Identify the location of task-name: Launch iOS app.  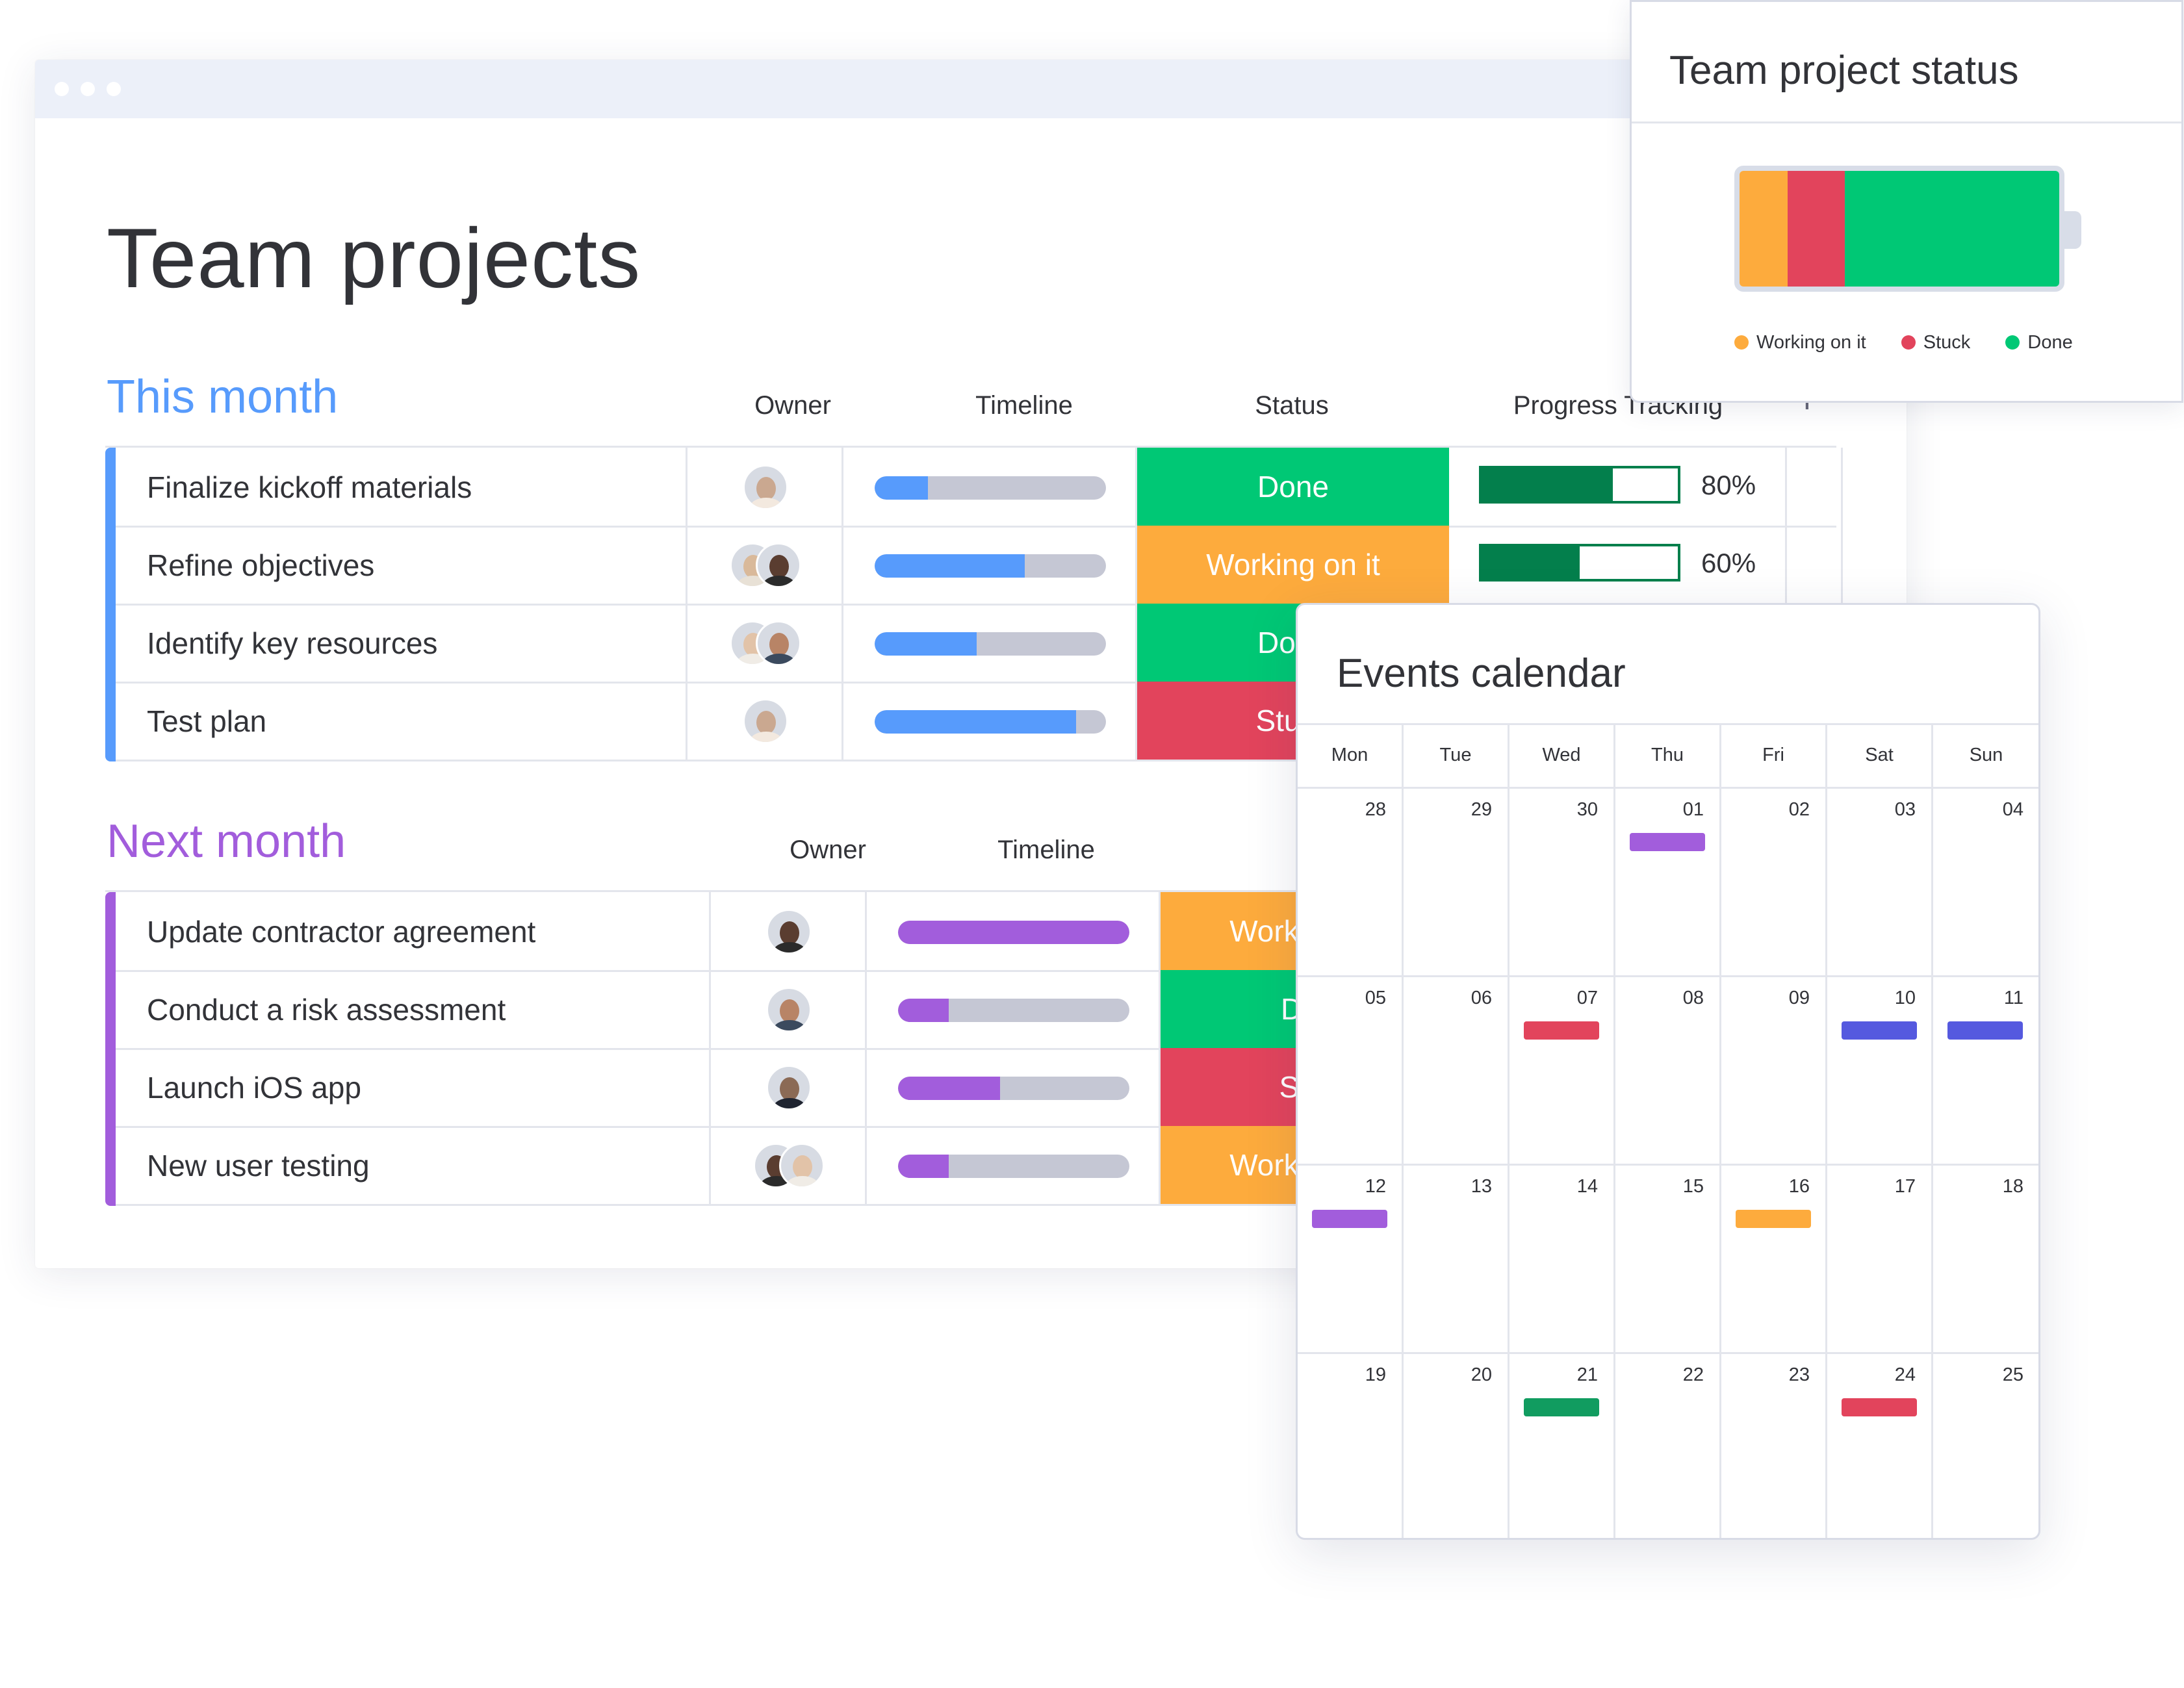
(254, 1088).